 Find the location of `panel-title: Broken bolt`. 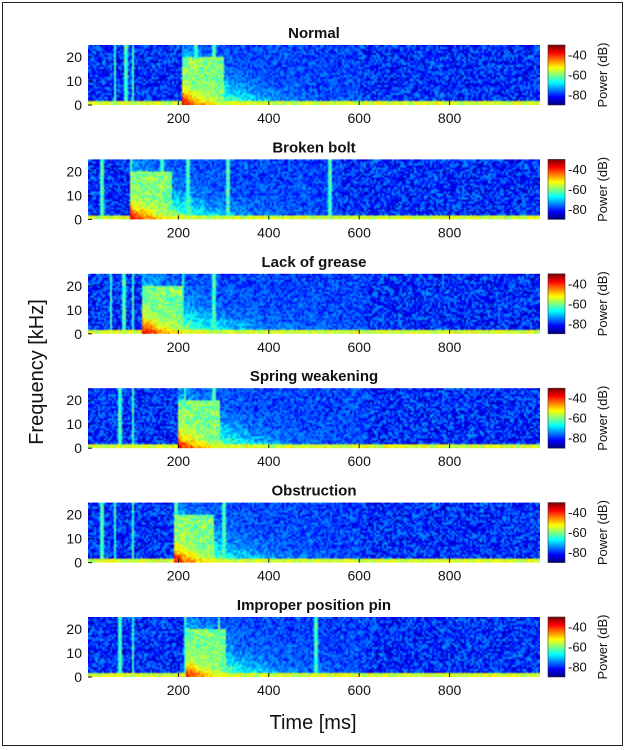

panel-title: Broken bolt is located at coordinates (313, 147).